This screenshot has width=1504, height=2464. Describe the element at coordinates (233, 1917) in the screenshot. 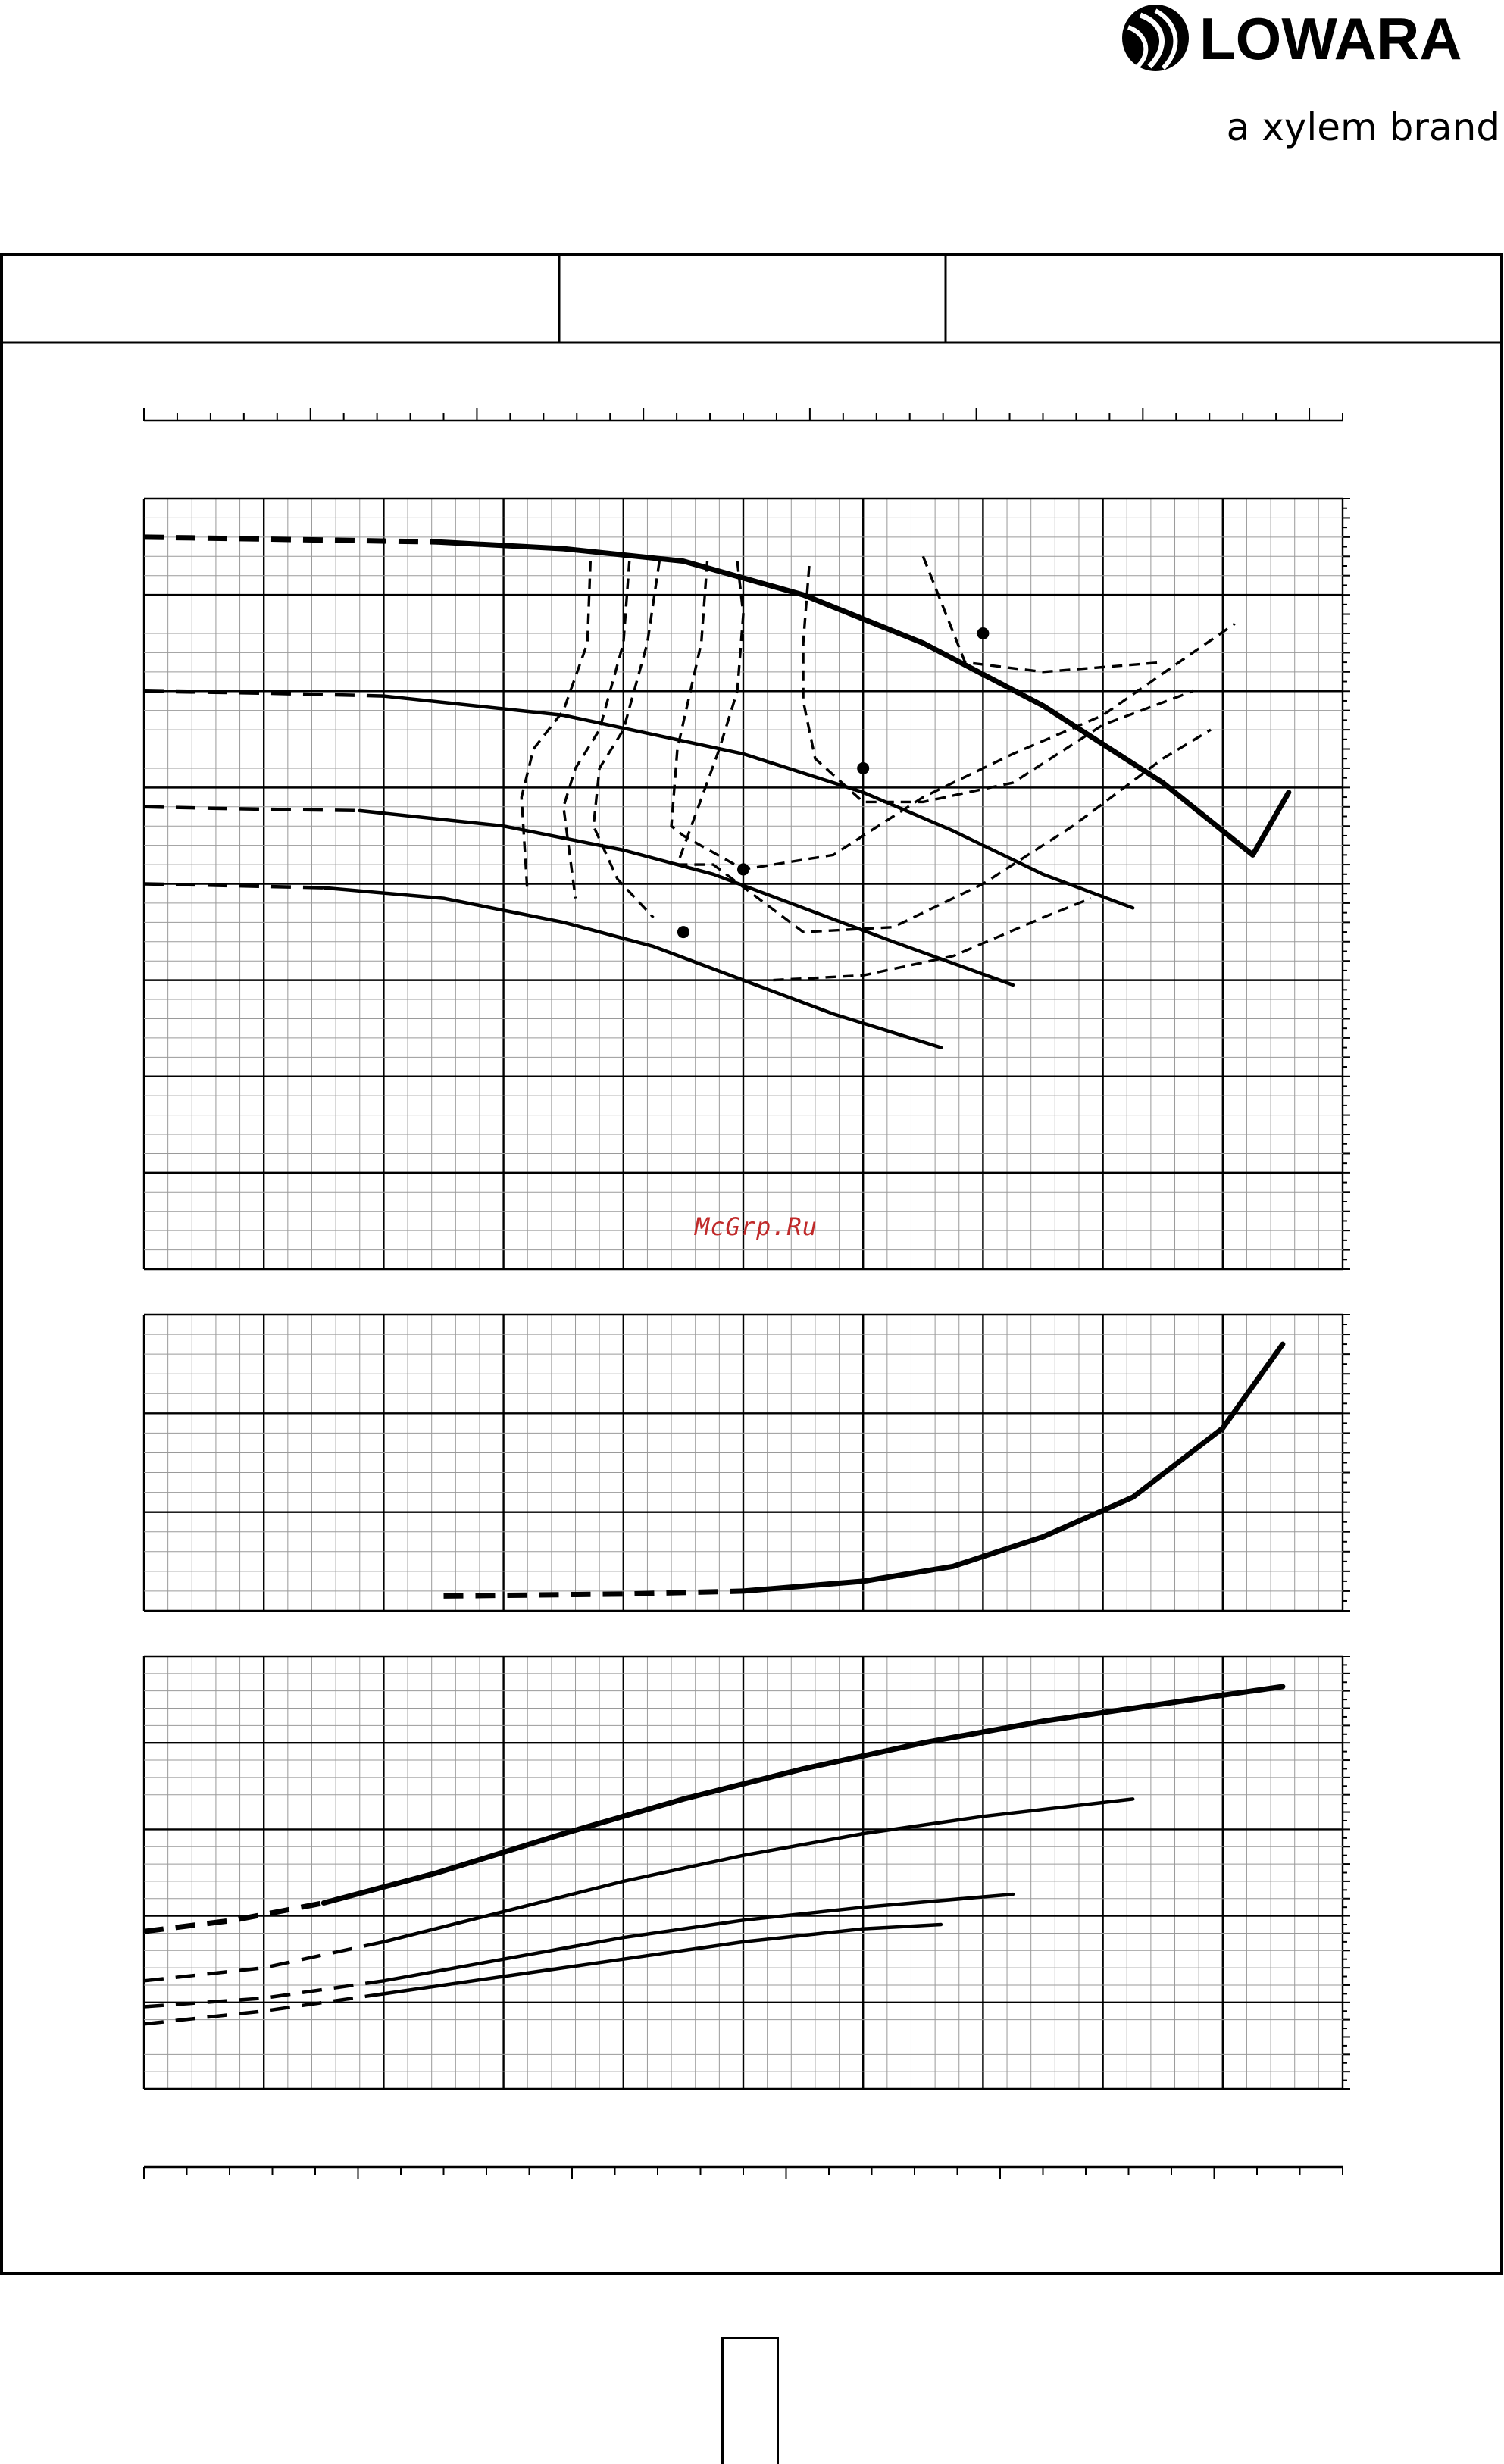

I see `power-curves-series-0-dashed` at that location.